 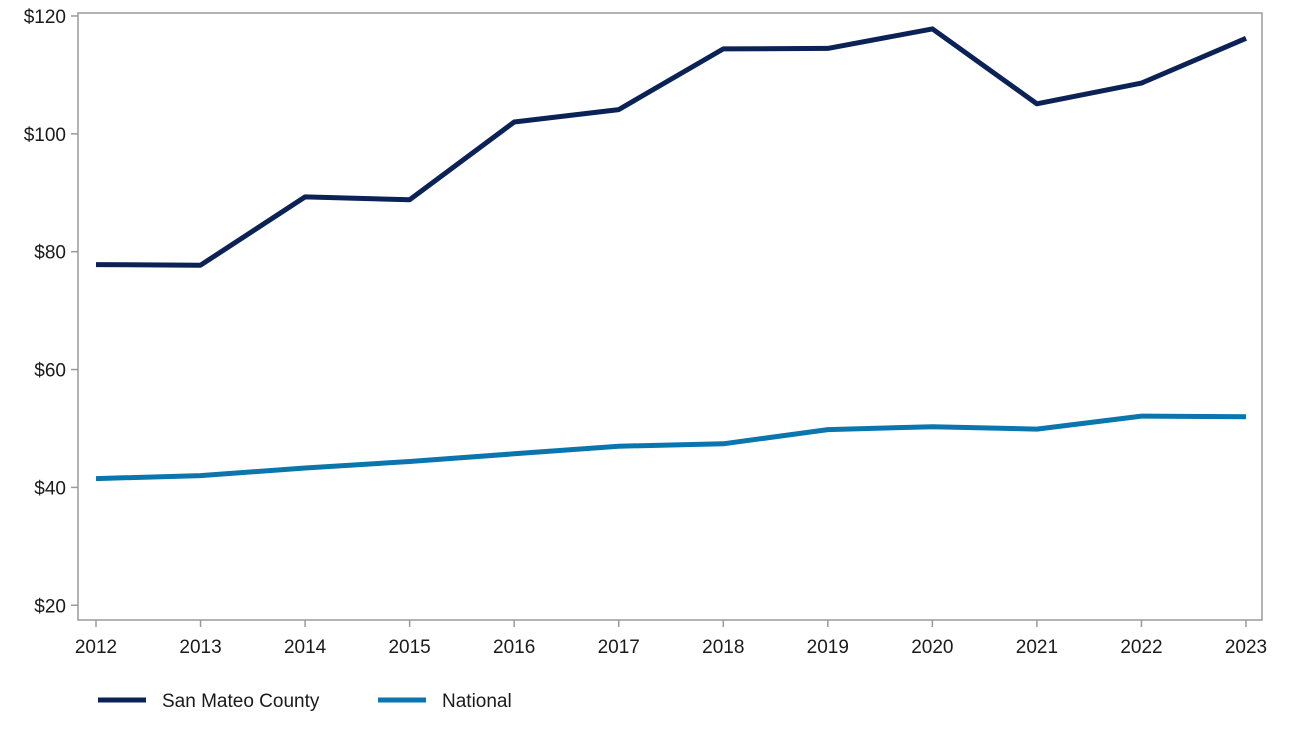 What do you see at coordinates (96, 647) in the screenshot?
I see `x-tick-label: 2012` at bounding box center [96, 647].